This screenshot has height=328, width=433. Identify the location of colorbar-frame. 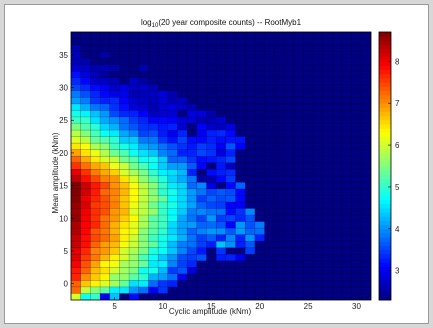
(385, 166).